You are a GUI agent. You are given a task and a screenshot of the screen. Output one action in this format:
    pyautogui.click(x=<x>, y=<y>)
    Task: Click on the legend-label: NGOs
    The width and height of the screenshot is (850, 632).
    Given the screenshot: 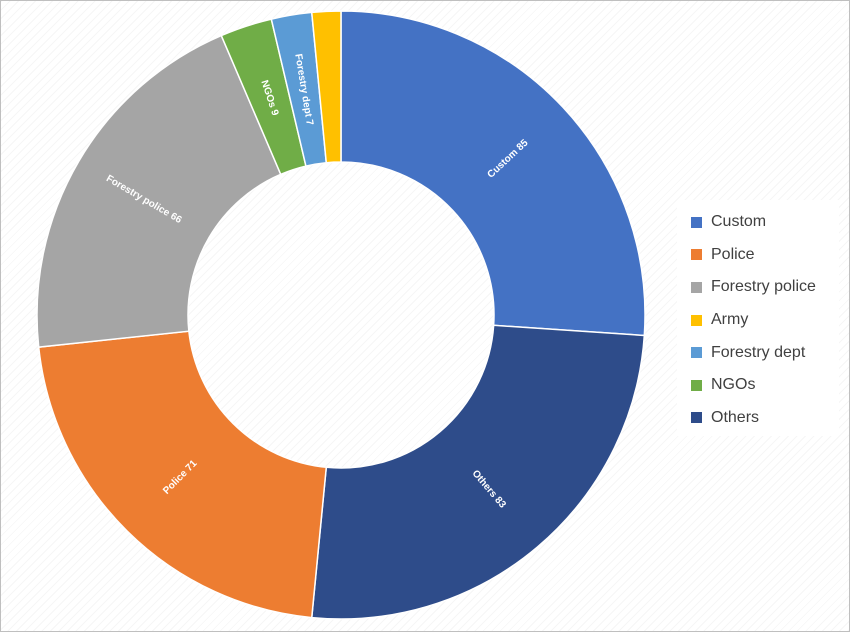 What is the action you would take?
    pyautogui.click(x=733, y=385)
    